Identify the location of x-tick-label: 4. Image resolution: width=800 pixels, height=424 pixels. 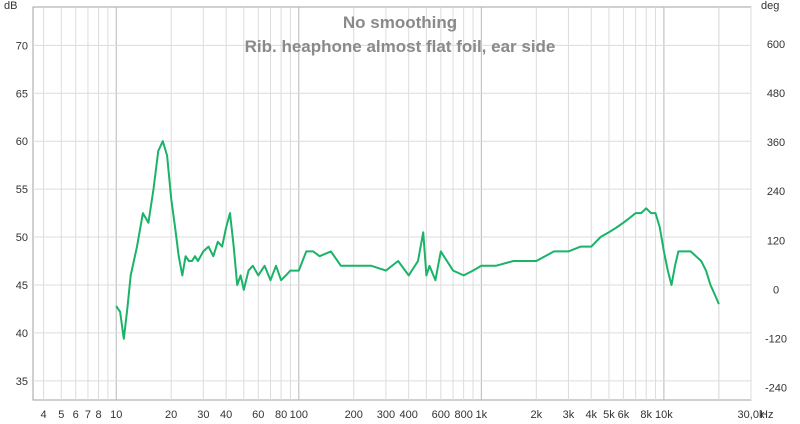
(44, 415).